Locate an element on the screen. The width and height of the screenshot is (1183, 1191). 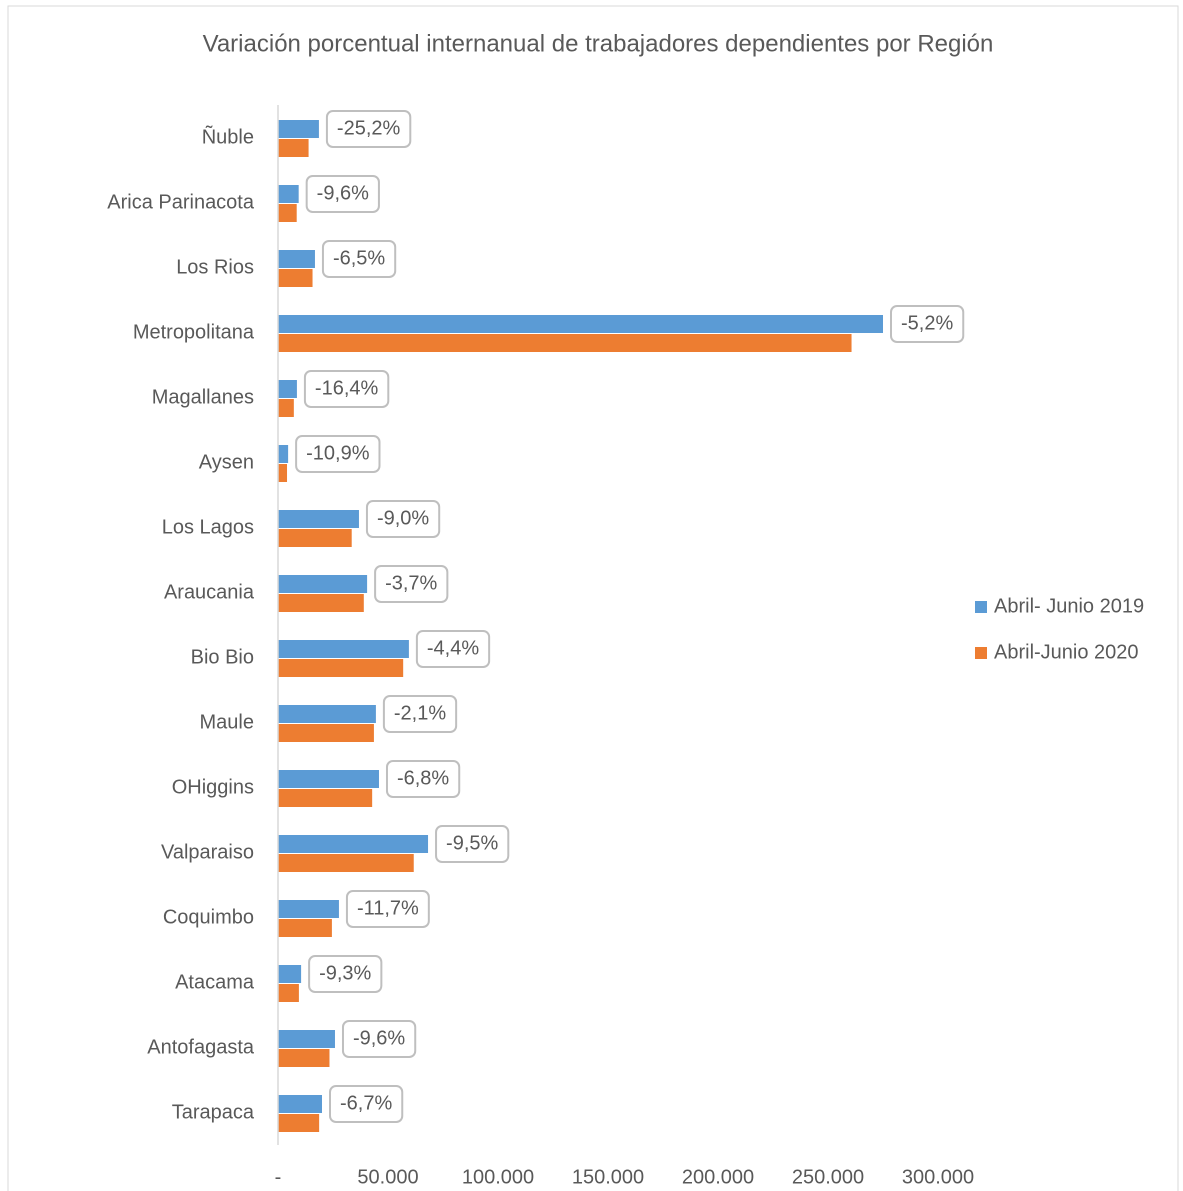
data-label: -6,5% is located at coordinates (359, 258).